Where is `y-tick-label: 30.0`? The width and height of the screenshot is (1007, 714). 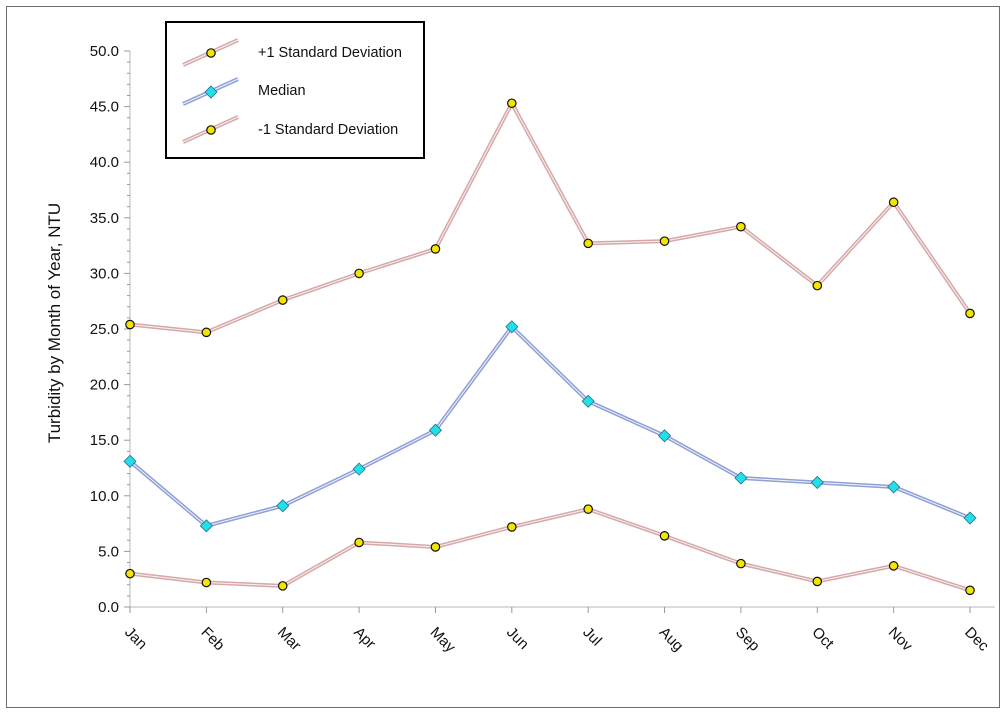 y-tick-label: 30.0 is located at coordinates (104, 273).